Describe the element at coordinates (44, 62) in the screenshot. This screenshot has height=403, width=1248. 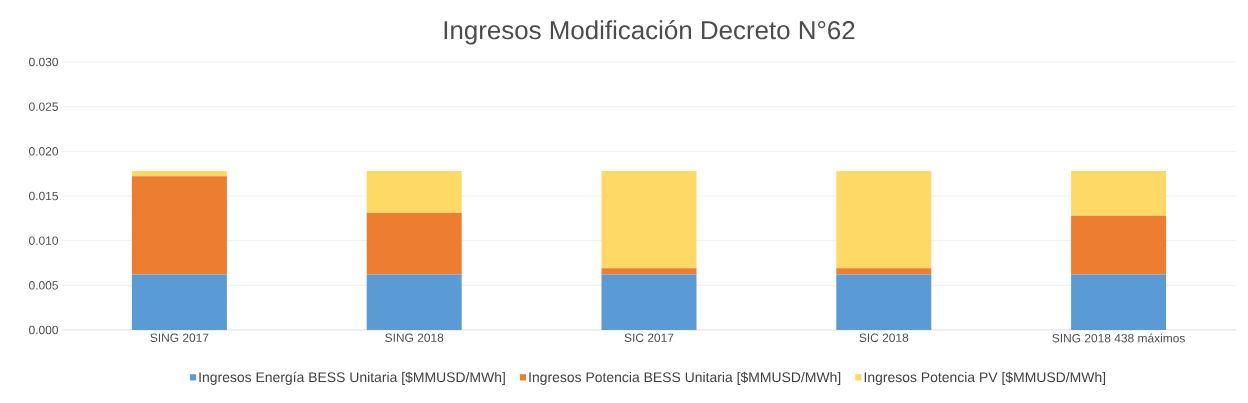
I see `y-tick-label: 0.030` at that location.